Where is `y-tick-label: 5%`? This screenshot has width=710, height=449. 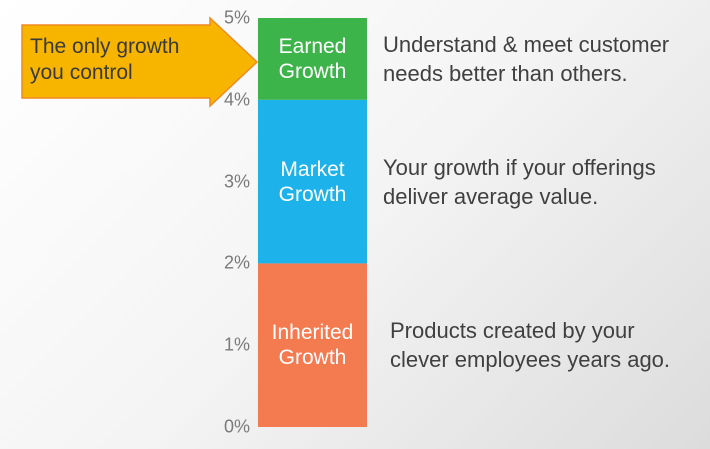
y-tick-label: 5% is located at coordinates (236, 17).